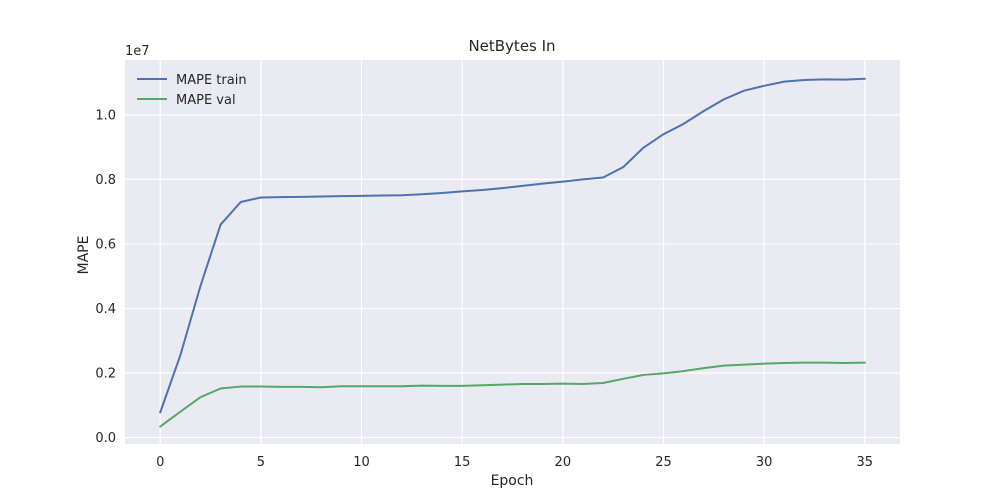 The height and width of the screenshot is (500, 1000). What do you see at coordinates (361, 462) in the screenshot?
I see `x-tick-label: 10` at bounding box center [361, 462].